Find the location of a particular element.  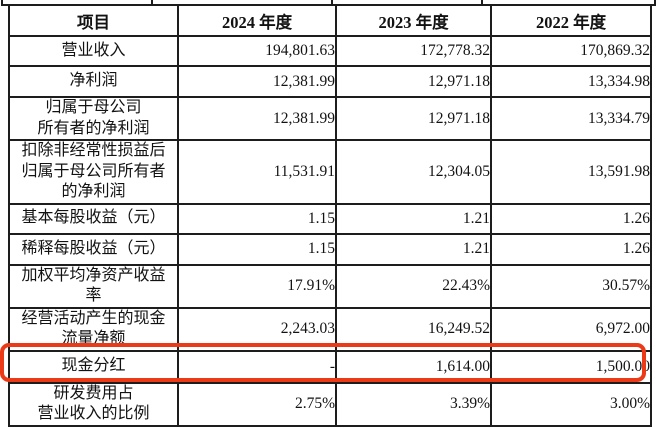

row-label: 净利润 is located at coordinates (93, 81).